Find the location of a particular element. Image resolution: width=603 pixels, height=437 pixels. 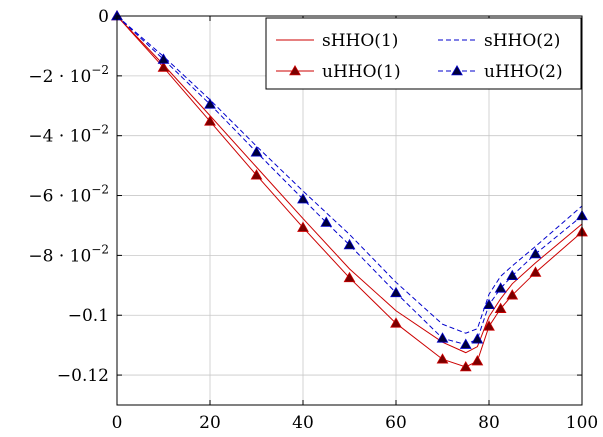

x-tick-label: 20 is located at coordinates (210, 423).